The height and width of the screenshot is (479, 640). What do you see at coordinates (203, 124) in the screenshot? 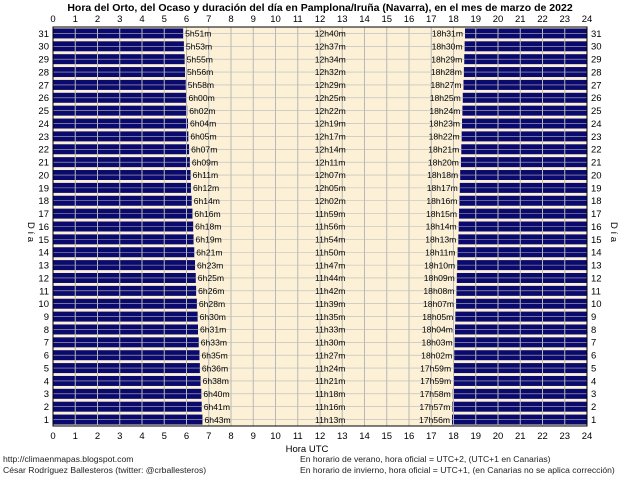
I see `sunrise-label: 6h04m` at bounding box center [203, 124].